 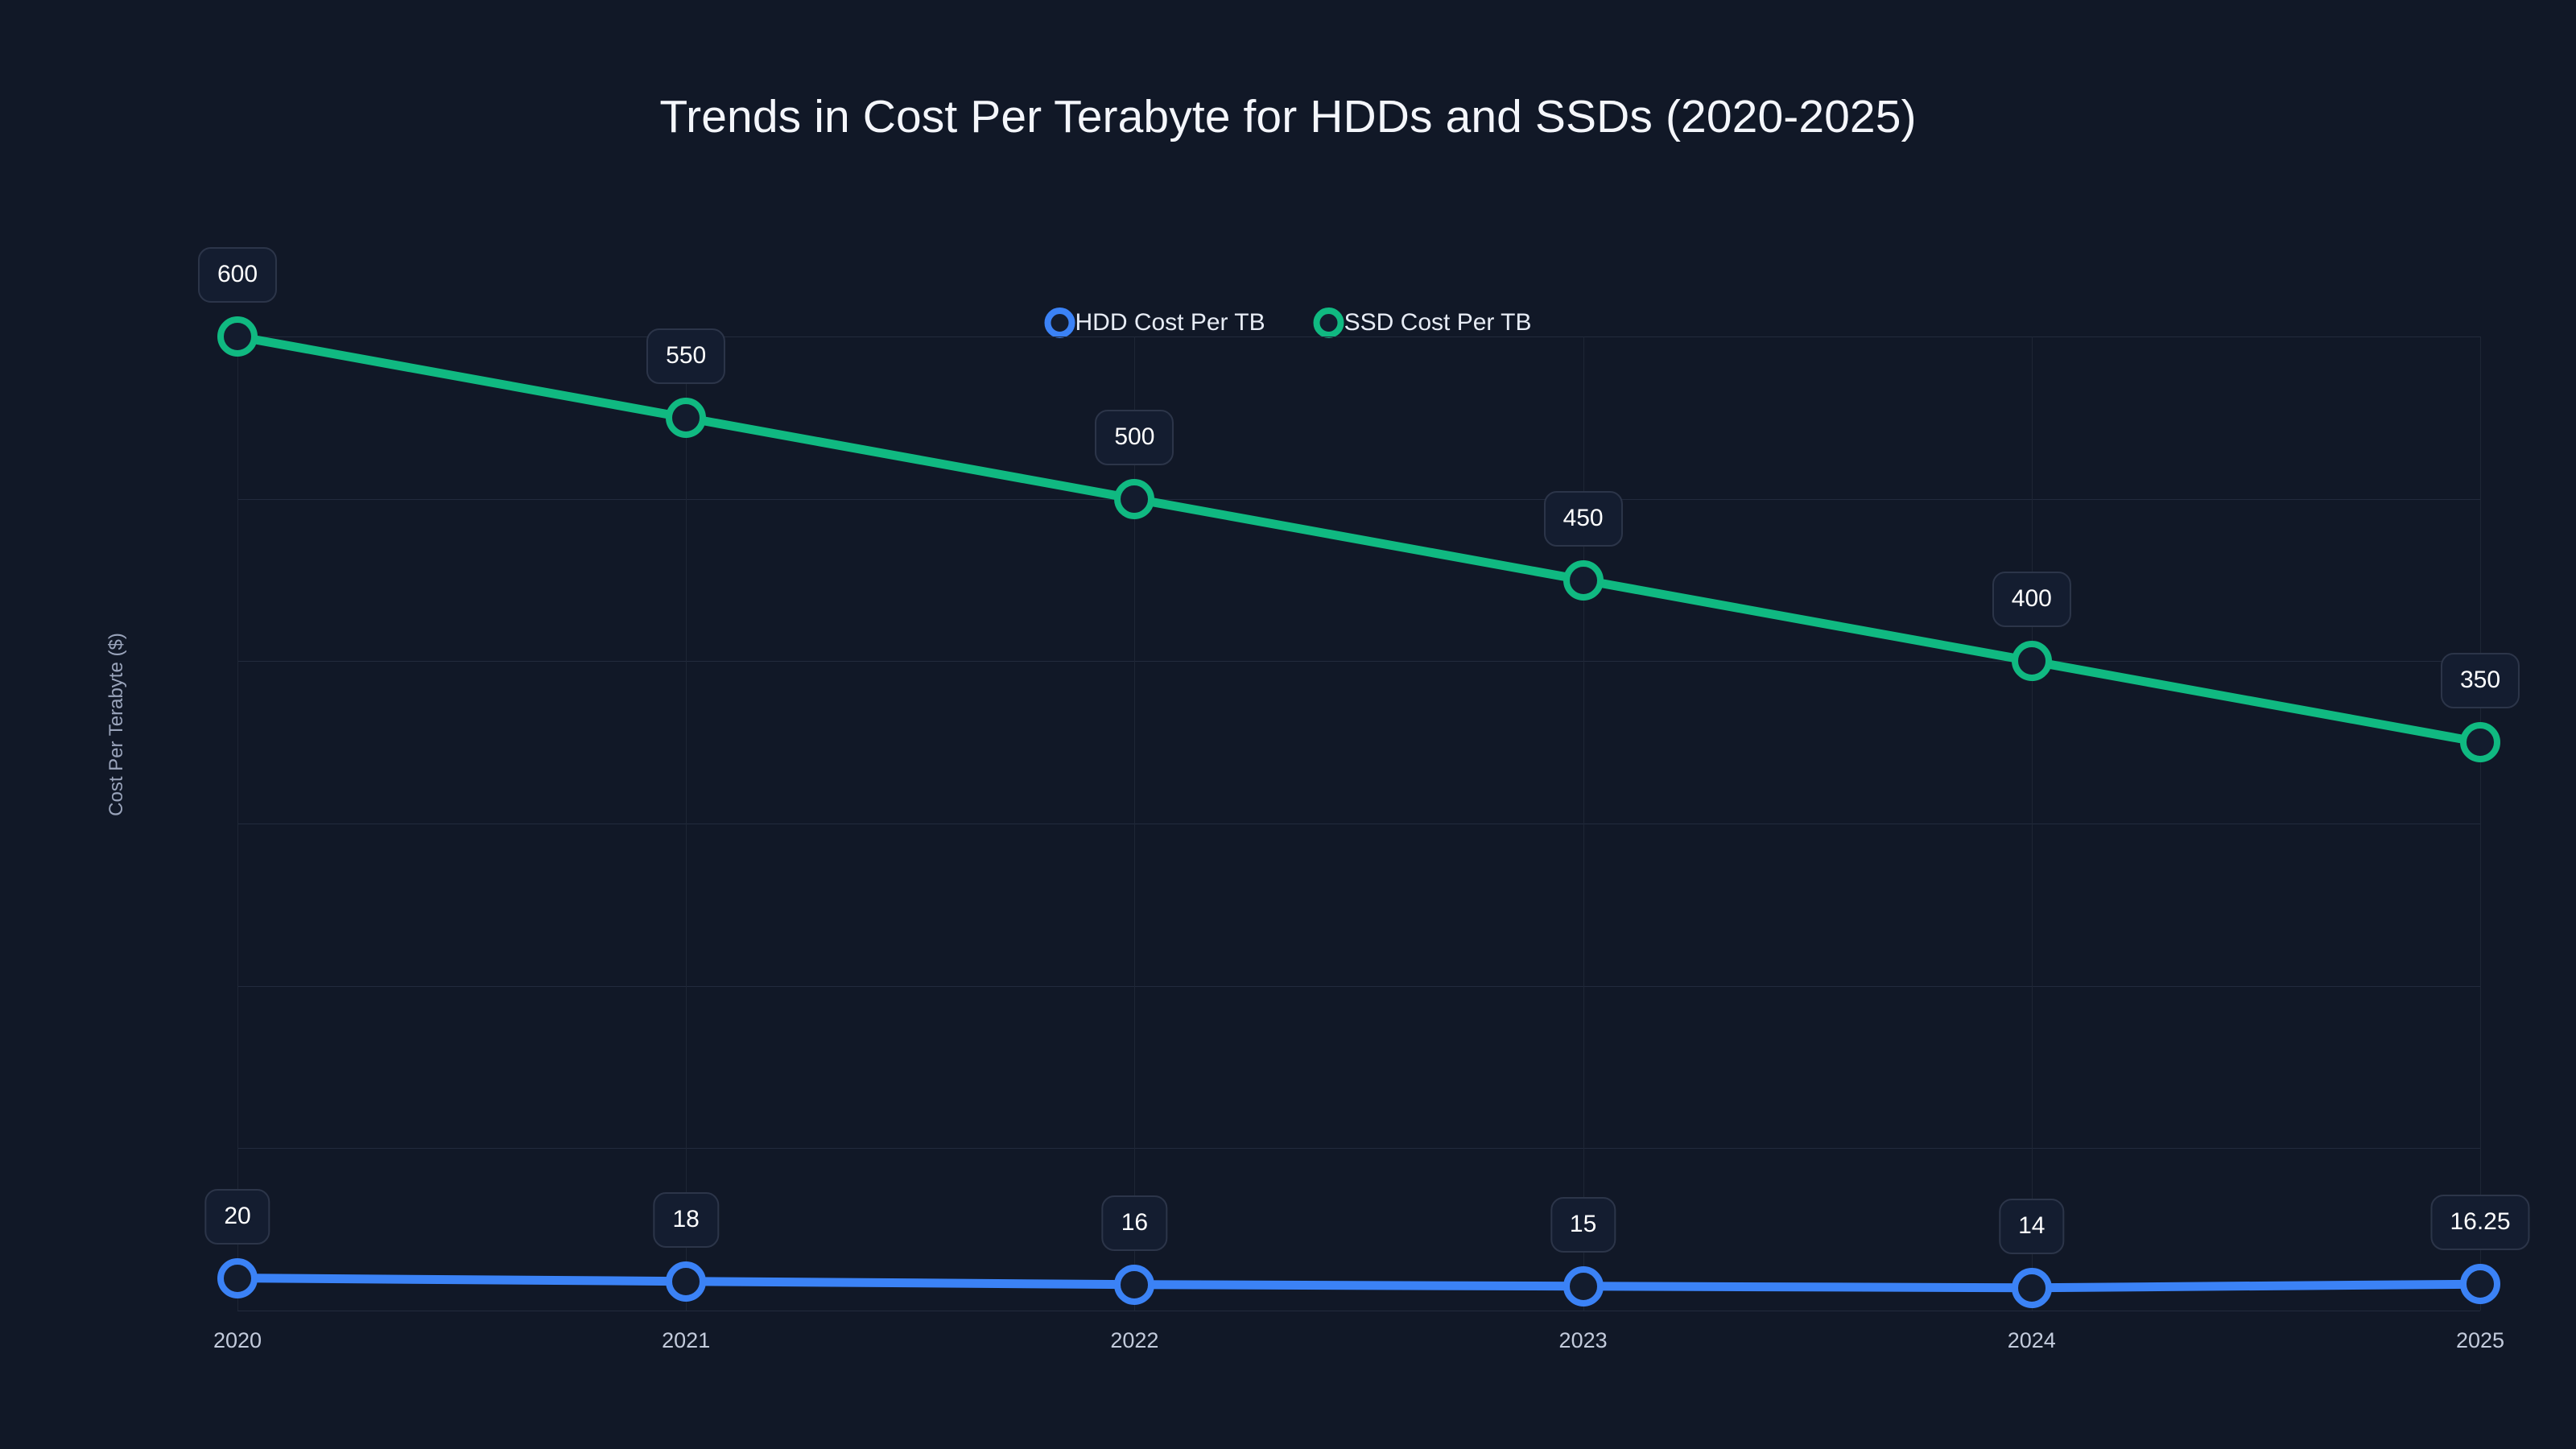 What do you see at coordinates (1170, 322) in the screenshot?
I see `legend-label: HDD Cost Per TB` at bounding box center [1170, 322].